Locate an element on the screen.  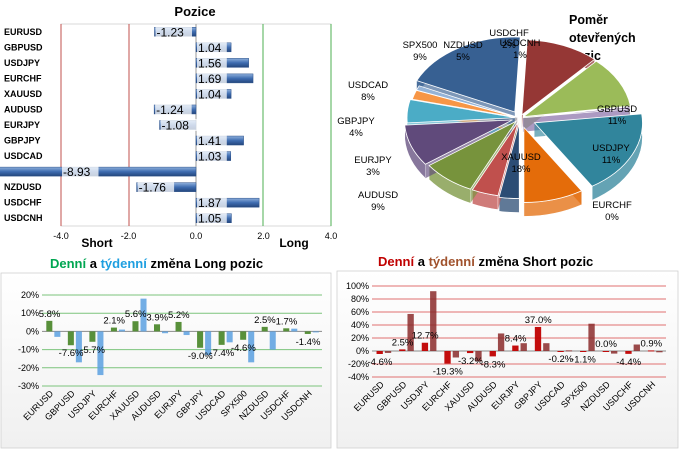
short-label: Short is located at coordinates (96, 243).